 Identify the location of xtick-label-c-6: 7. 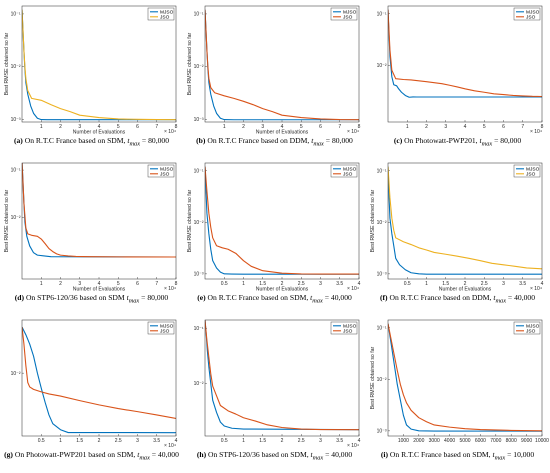
(522, 127).